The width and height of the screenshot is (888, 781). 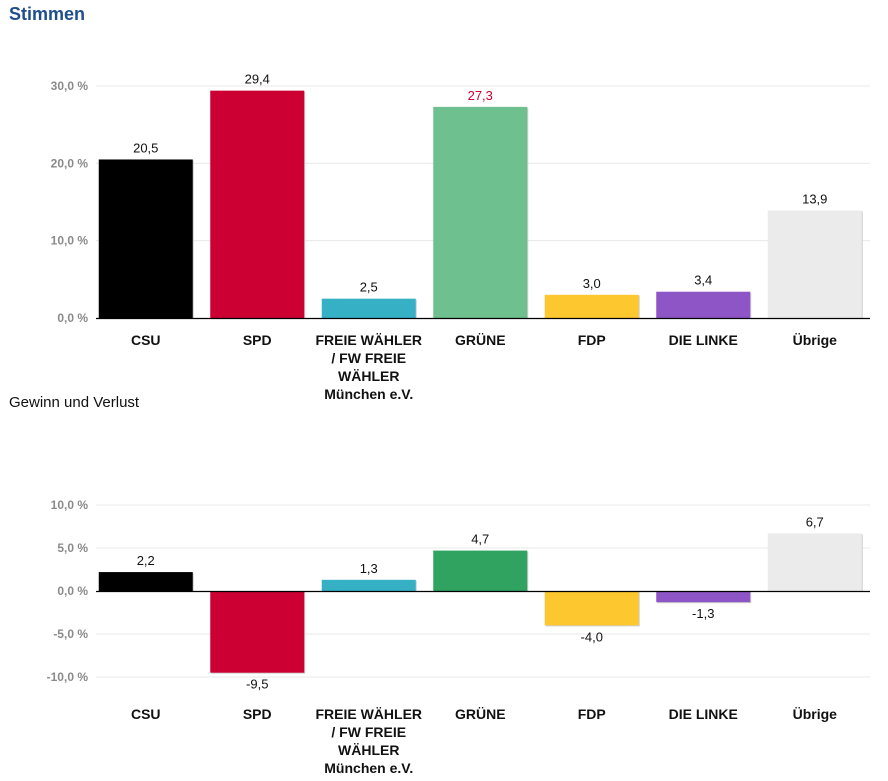 I want to click on value-label: 13,9, so click(x=814, y=199).